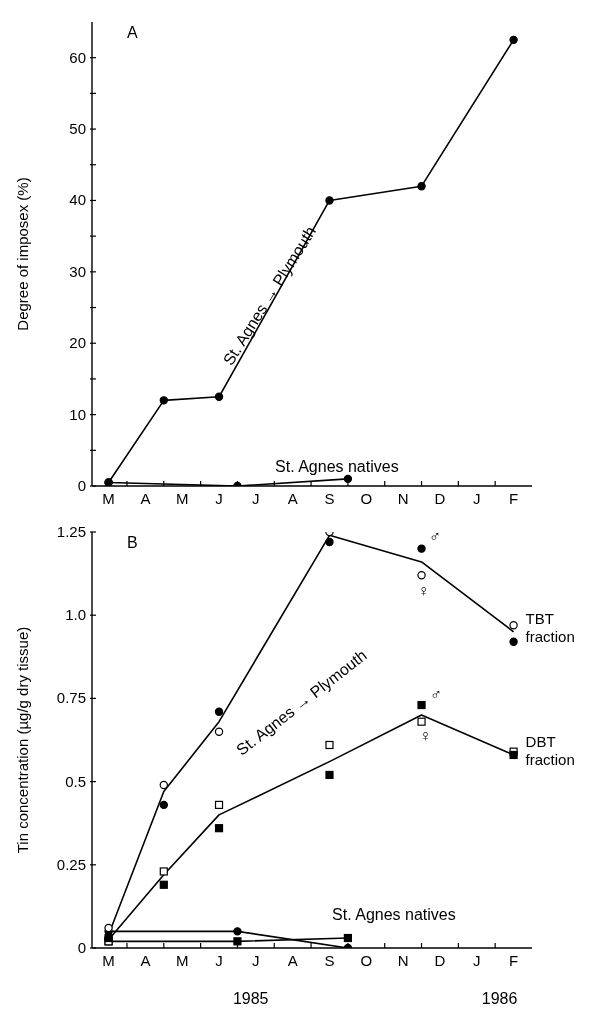 This screenshot has height=1025, width=602. What do you see at coordinates (250, 998) in the screenshot?
I see `text: 1985` at bounding box center [250, 998].